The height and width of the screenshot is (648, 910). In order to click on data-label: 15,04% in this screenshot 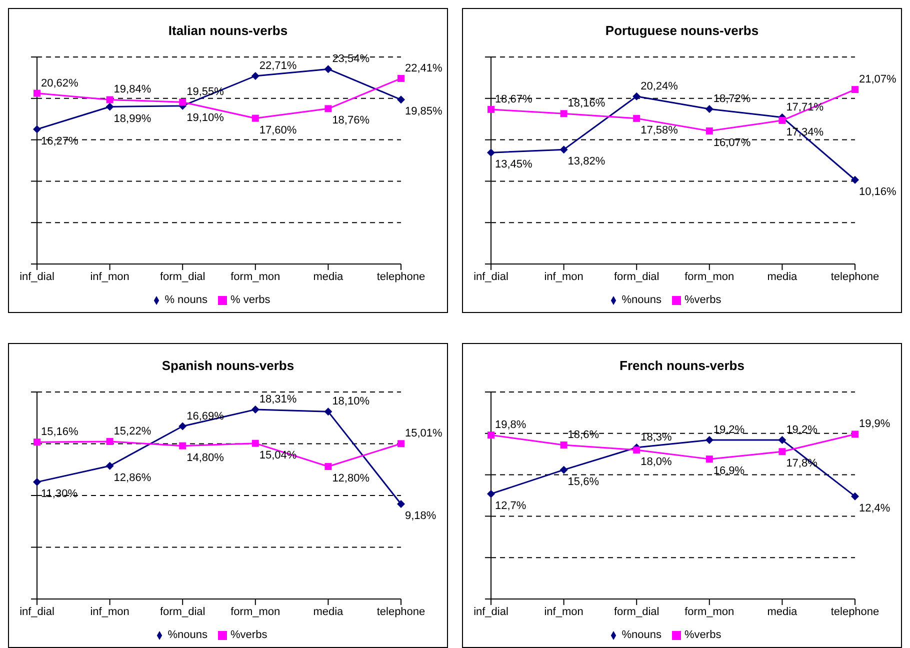, I will do `click(278, 455)`.